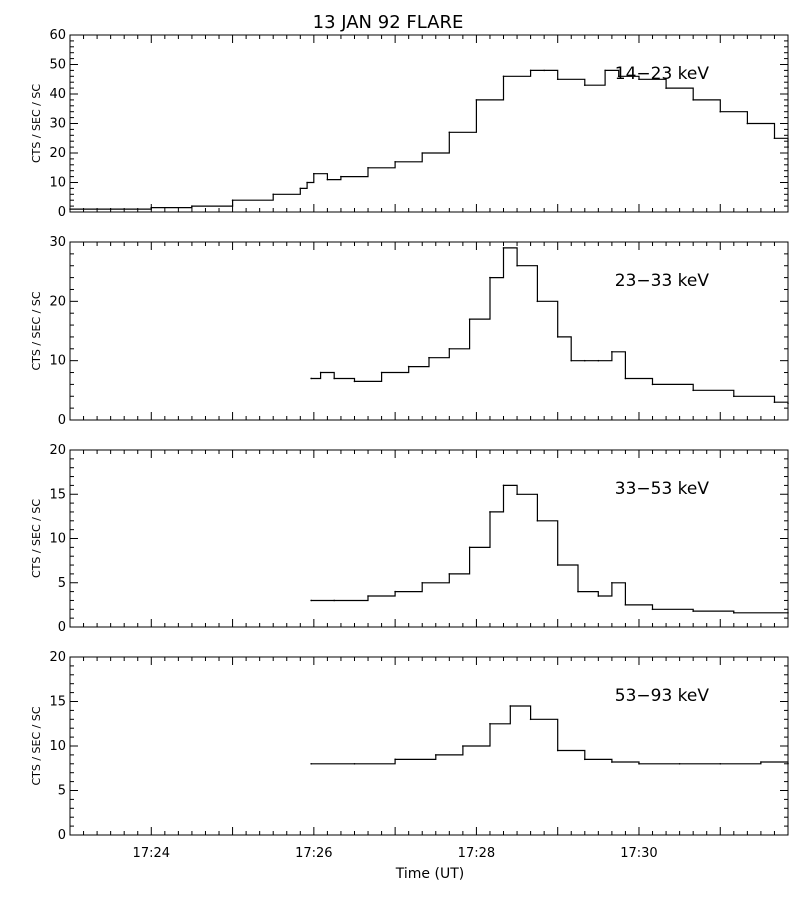 Image resolution: width=800 pixels, height=900 pixels. What do you see at coordinates (662, 489) in the screenshot?
I see `energy-band-label: 33−53 keV` at bounding box center [662, 489].